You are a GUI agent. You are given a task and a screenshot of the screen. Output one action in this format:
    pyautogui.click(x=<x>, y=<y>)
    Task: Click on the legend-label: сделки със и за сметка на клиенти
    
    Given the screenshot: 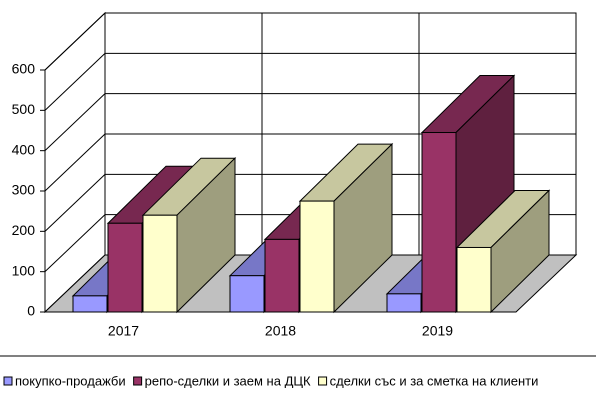 What is the action you would take?
    pyautogui.click(x=434, y=380)
    